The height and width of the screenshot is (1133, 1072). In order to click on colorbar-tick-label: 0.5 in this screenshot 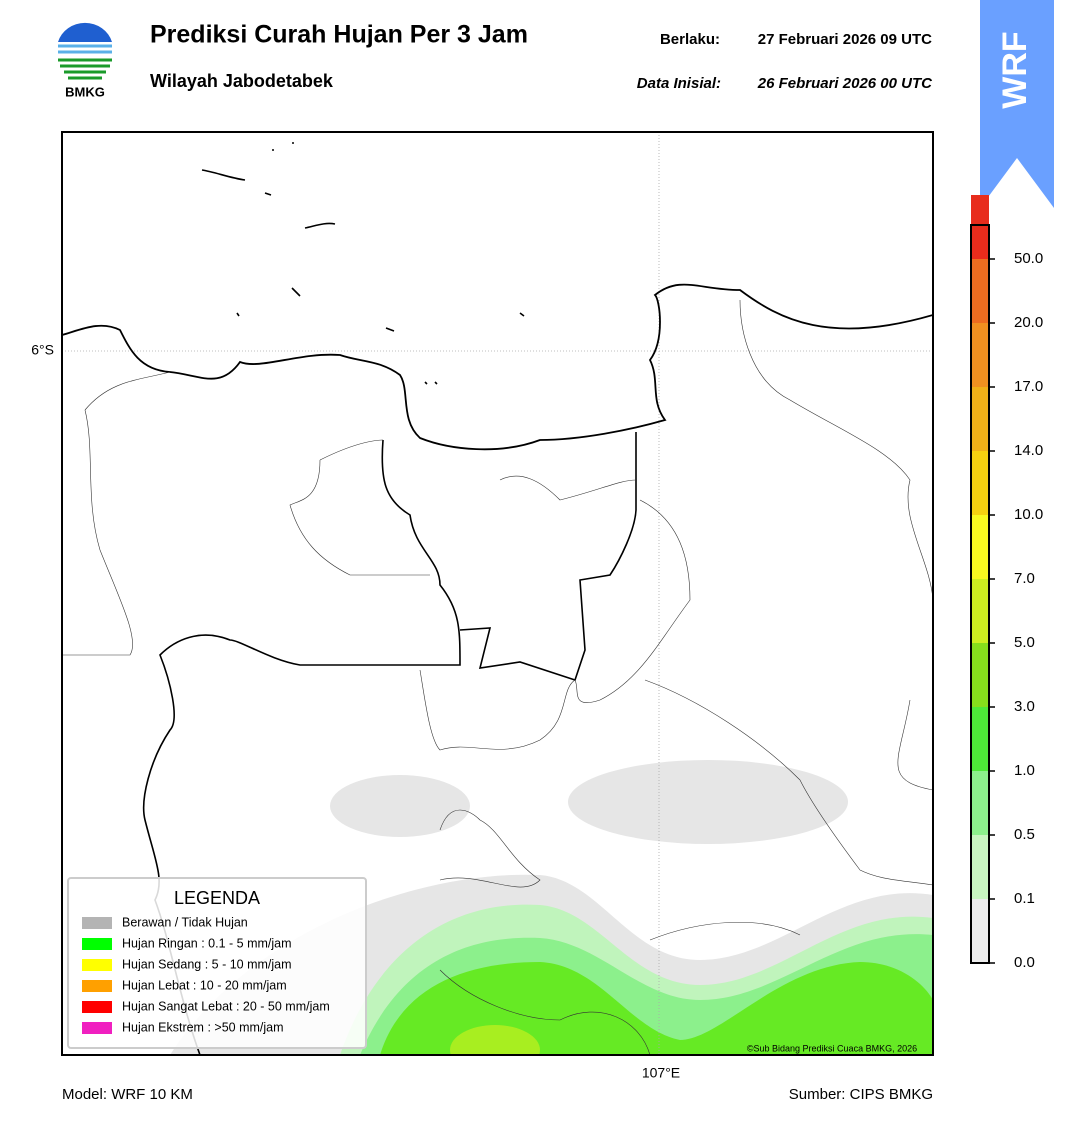, I will do `click(1024, 834)`.